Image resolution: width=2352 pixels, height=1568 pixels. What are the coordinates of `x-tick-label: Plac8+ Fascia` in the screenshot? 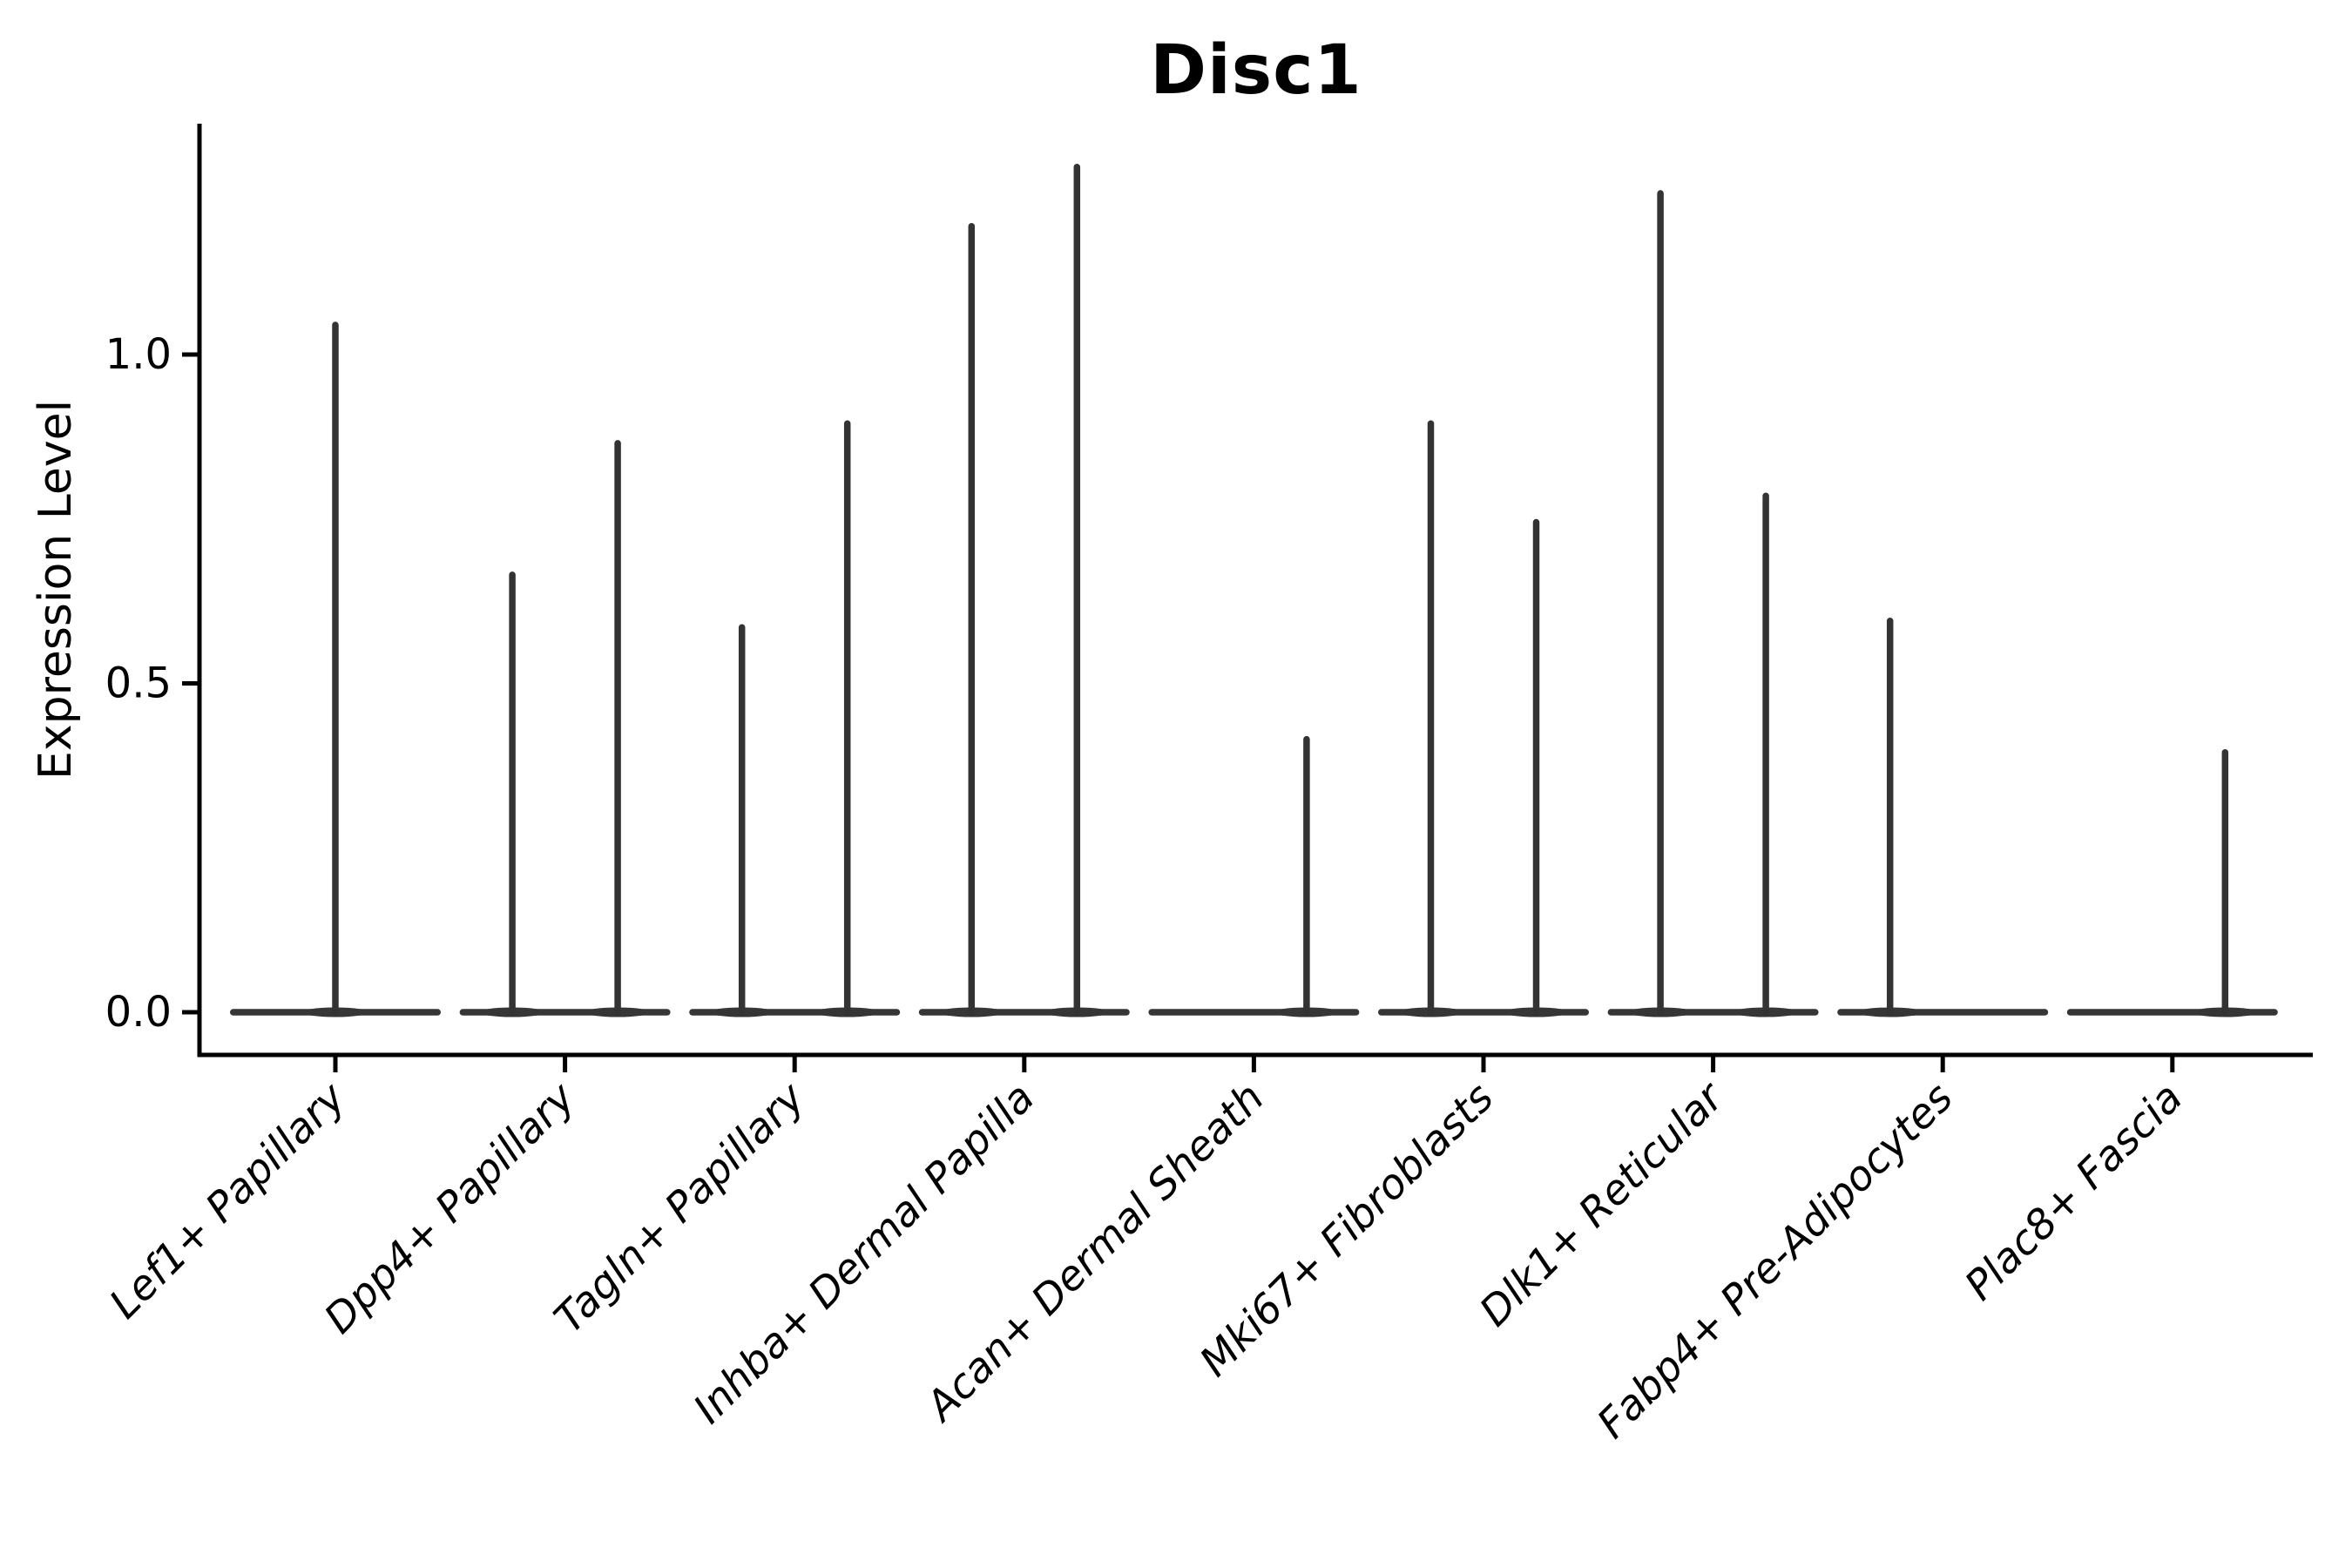 It's located at (2074, 1192).